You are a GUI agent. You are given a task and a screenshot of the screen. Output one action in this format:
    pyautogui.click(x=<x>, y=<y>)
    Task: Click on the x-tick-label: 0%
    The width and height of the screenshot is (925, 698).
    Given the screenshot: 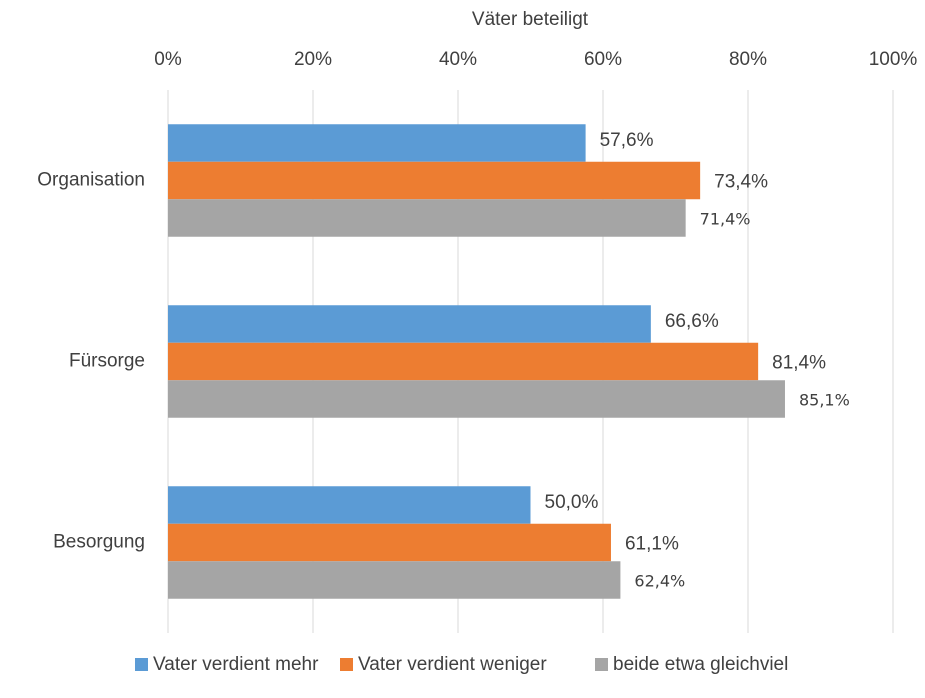 What is the action you would take?
    pyautogui.click(x=168, y=59)
    